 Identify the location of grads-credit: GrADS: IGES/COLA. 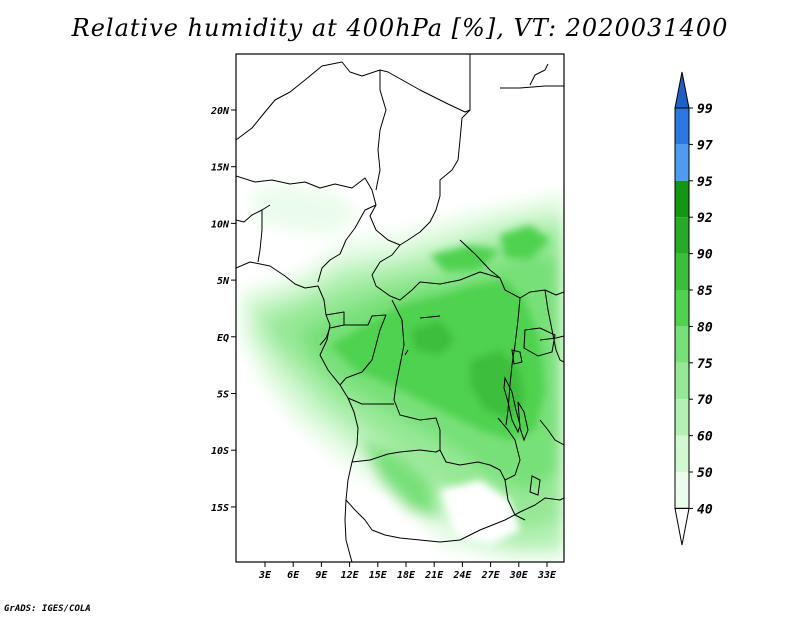
(47, 609).